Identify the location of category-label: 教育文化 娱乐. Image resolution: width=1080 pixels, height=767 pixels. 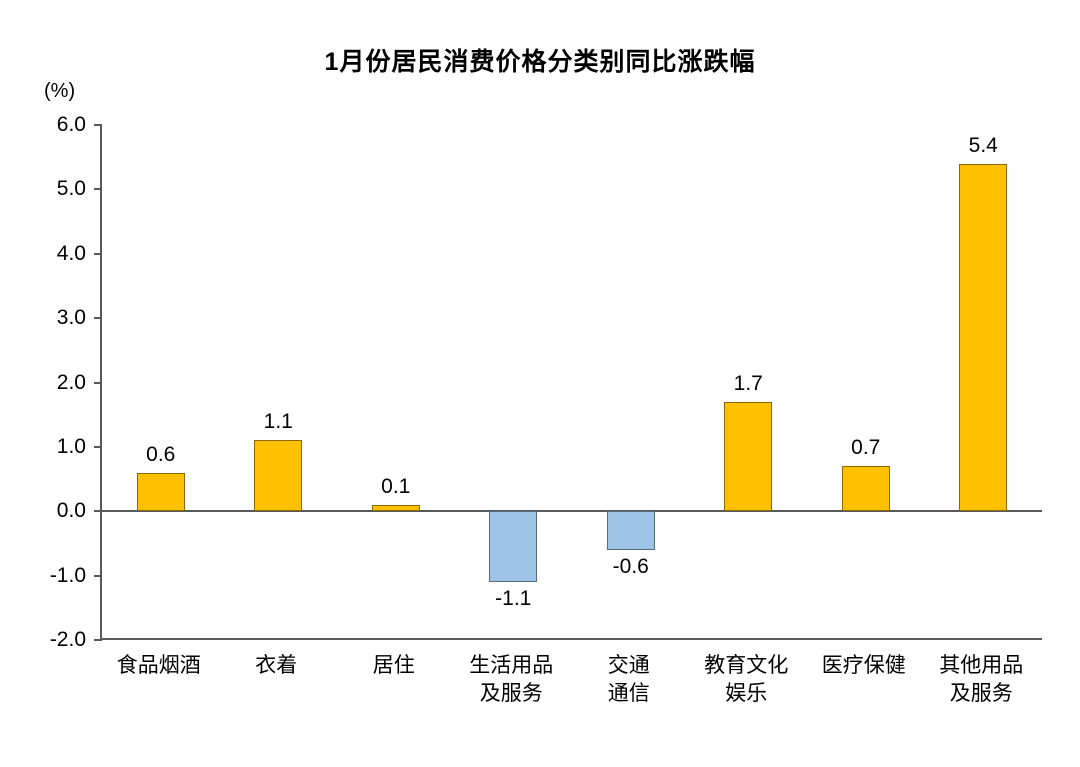
(746, 680).